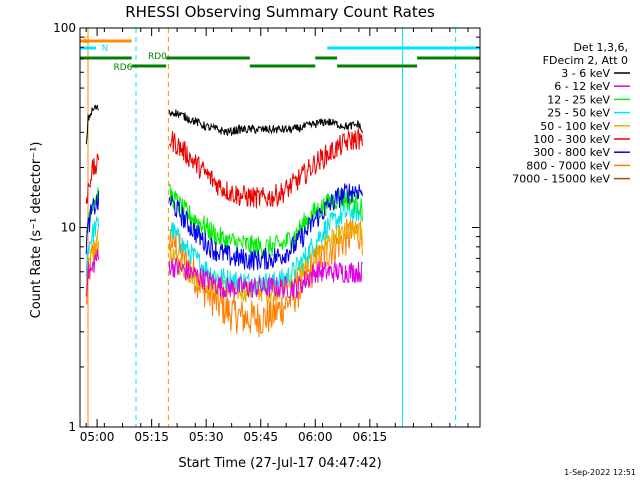  I want to click on chart-title: RHESSI Observing Summary Count Rates, so click(280, 12).